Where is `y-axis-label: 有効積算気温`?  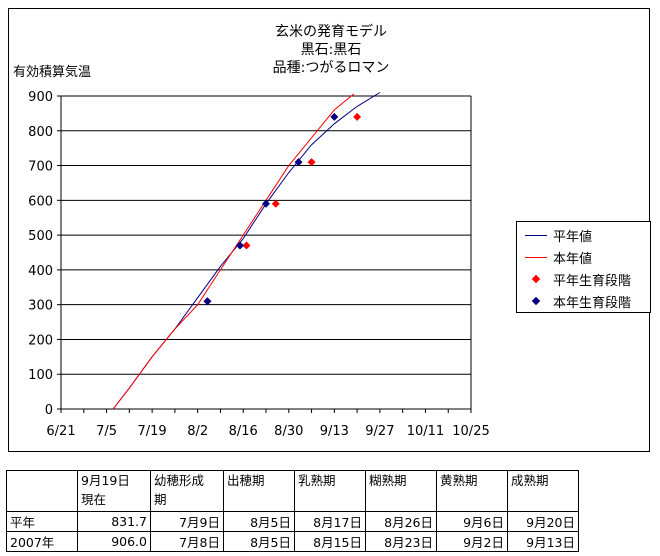
y-axis-label: 有効積算気温 is located at coordinates (52, 72).